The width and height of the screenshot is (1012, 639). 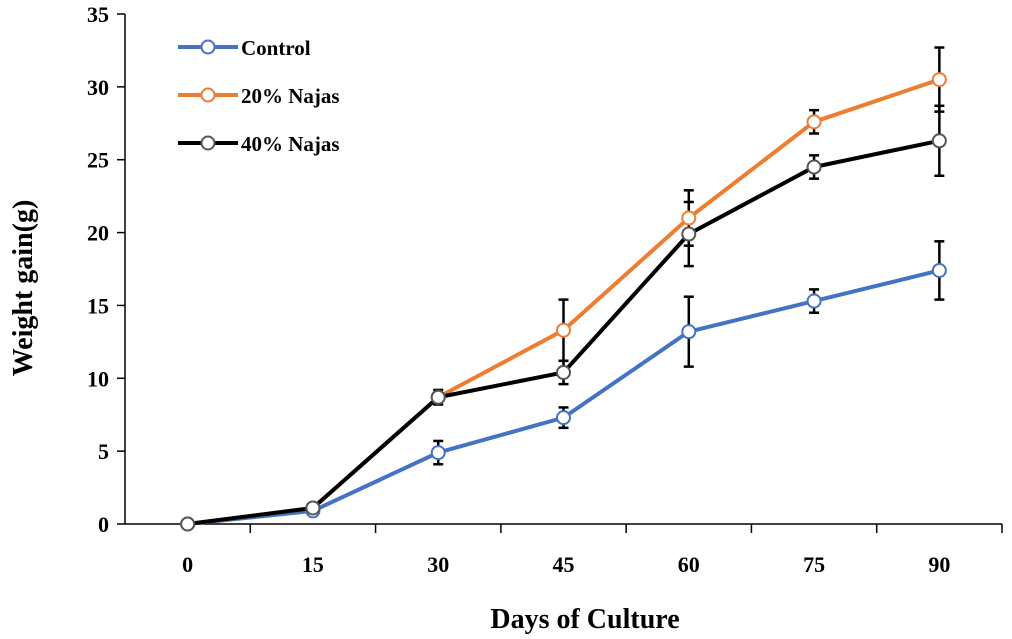 I want to click on x-tick-label: 60, so click(x=689, y=564).